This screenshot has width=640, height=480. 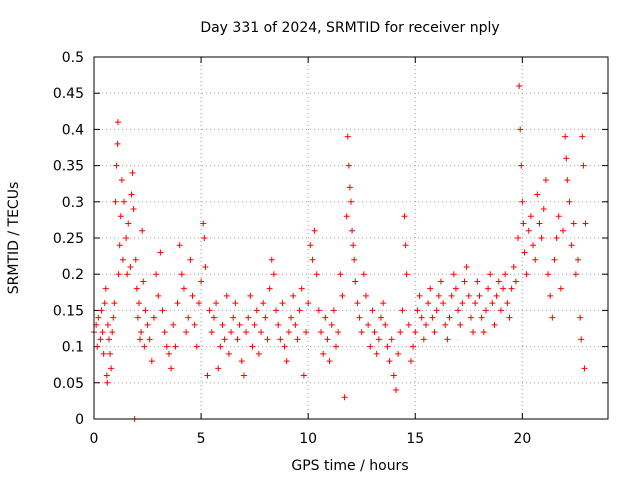 I want to click on x-tick-label: 10, so click(x=308, y=439).